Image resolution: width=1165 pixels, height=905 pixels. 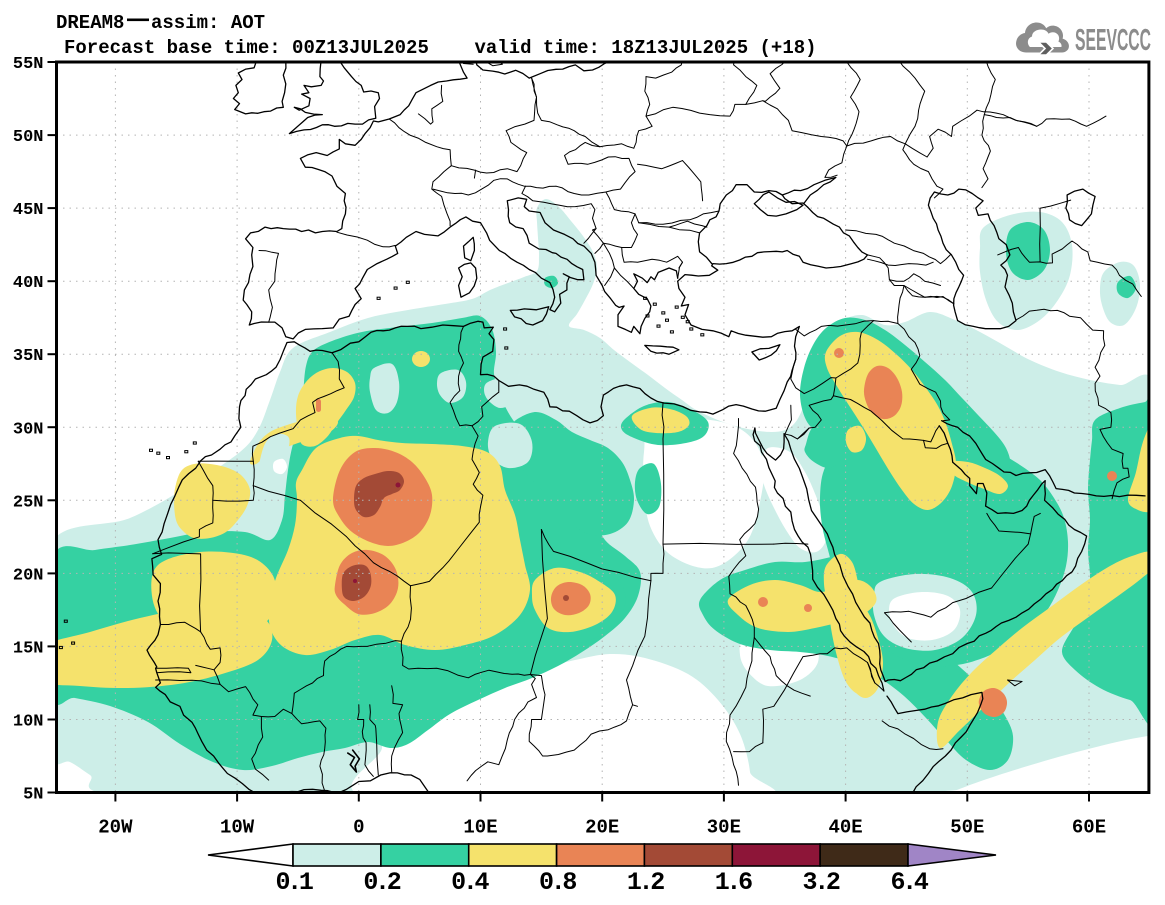 I want to click on svg-text: 50E, so click(x=967, y=828).